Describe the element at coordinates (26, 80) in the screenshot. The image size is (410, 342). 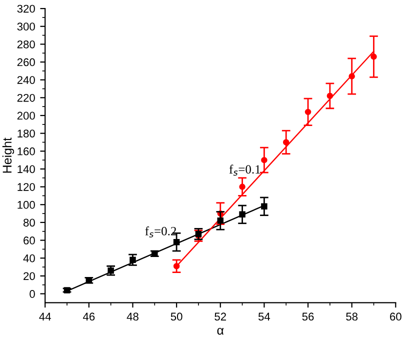
I see `y-tick-label: 240` at that location.